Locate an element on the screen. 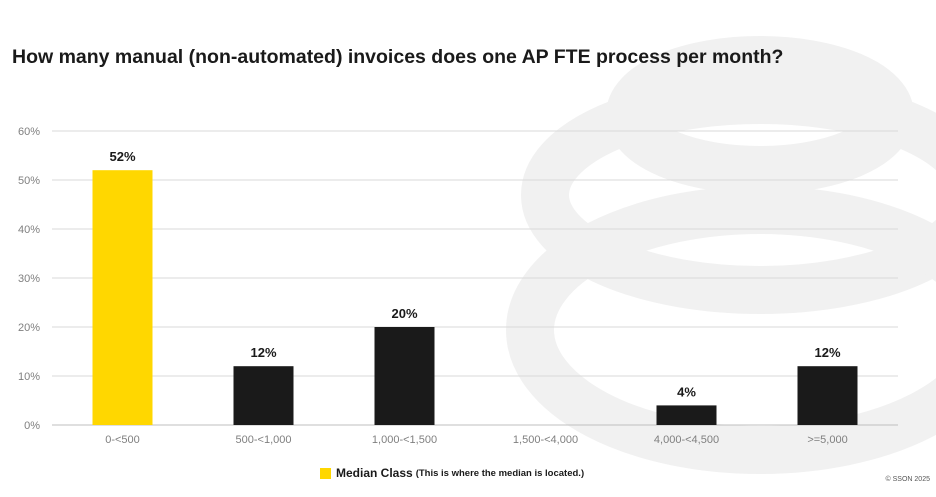  x-tick-label: 1,000-<1,500 is located at coordinates (404, 440).